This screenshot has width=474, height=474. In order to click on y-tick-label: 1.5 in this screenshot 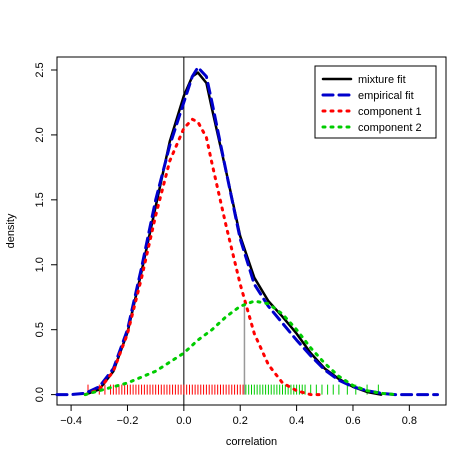, I will do `click(40, 199)`.